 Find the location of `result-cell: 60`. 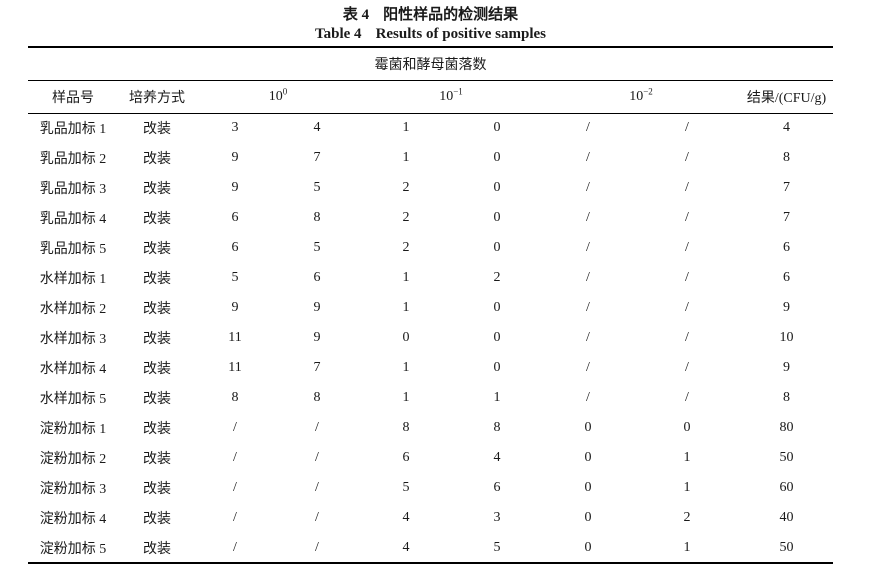

result-cell: 60 is located at coordinates (786, 487).